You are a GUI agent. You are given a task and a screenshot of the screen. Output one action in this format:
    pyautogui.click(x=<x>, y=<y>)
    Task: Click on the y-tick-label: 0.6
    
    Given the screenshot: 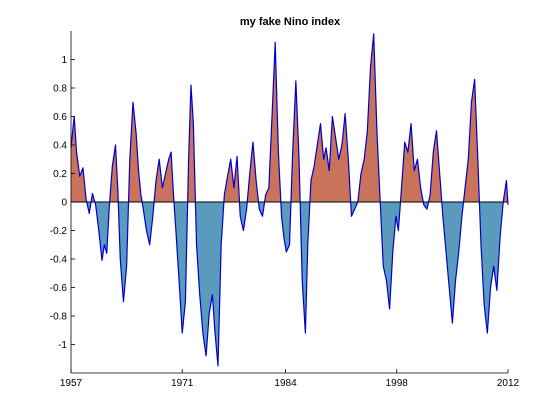 What is the action you would take?
    pyautogui.click(x=60, y=117)
    